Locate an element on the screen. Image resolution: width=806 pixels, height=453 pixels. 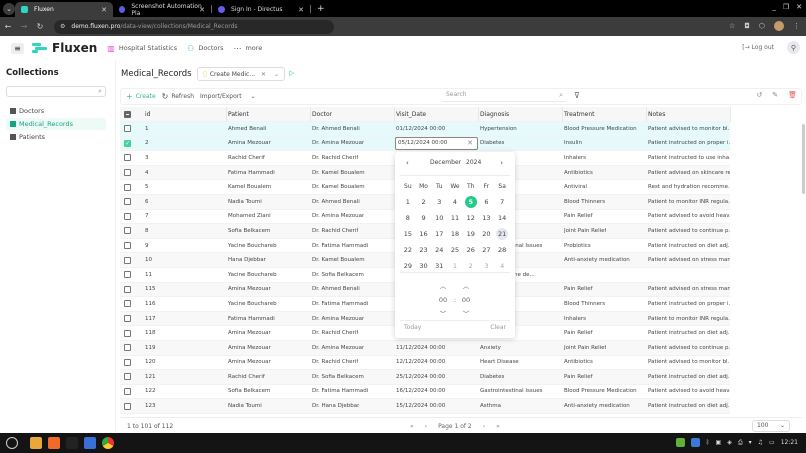
prev-month-icon: ‹ is located at coordinates (407, 163).